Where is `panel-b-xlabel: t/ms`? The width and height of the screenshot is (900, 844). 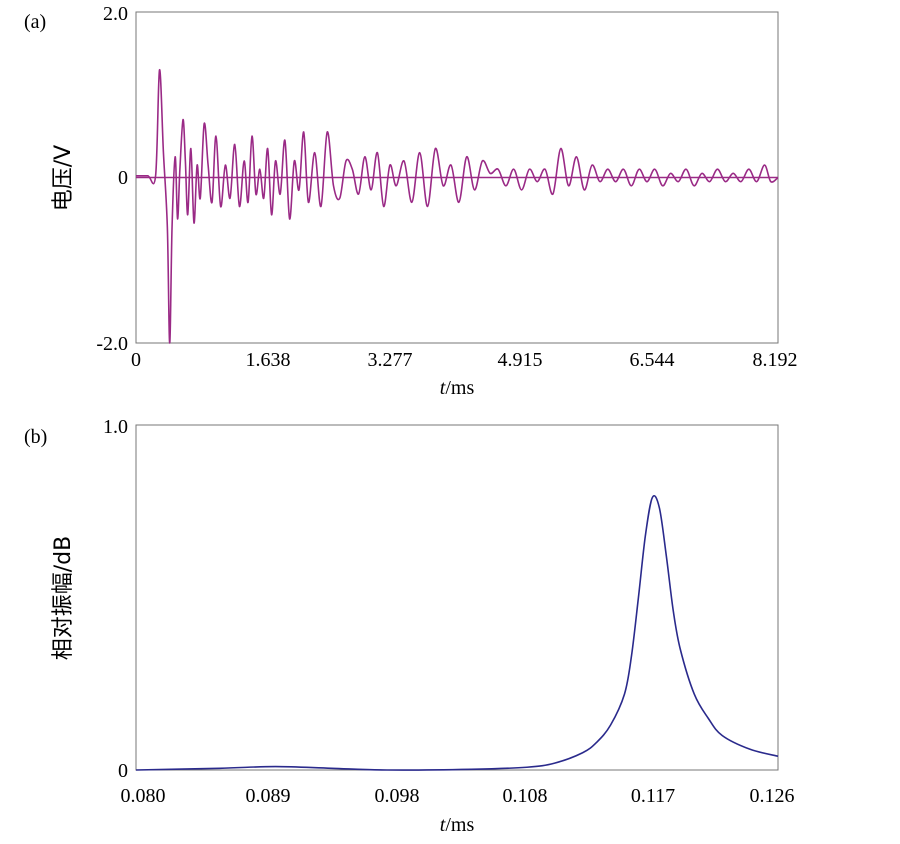 panel-b-xlabel: t/ms is located at coordinates (457, 825).